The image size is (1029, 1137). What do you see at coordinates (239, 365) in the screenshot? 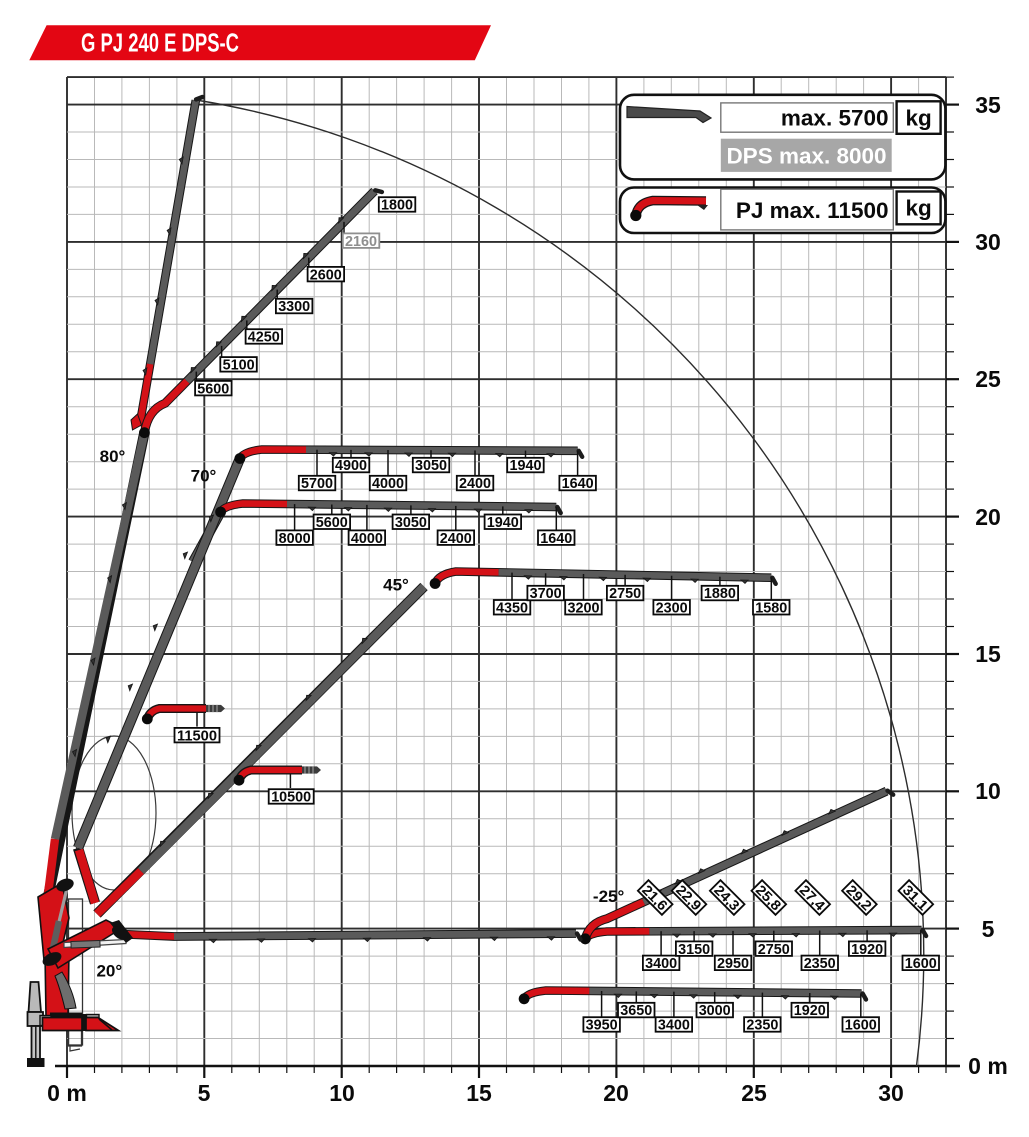
I see `svg-text: 5100` at bounding box center [239, 365].